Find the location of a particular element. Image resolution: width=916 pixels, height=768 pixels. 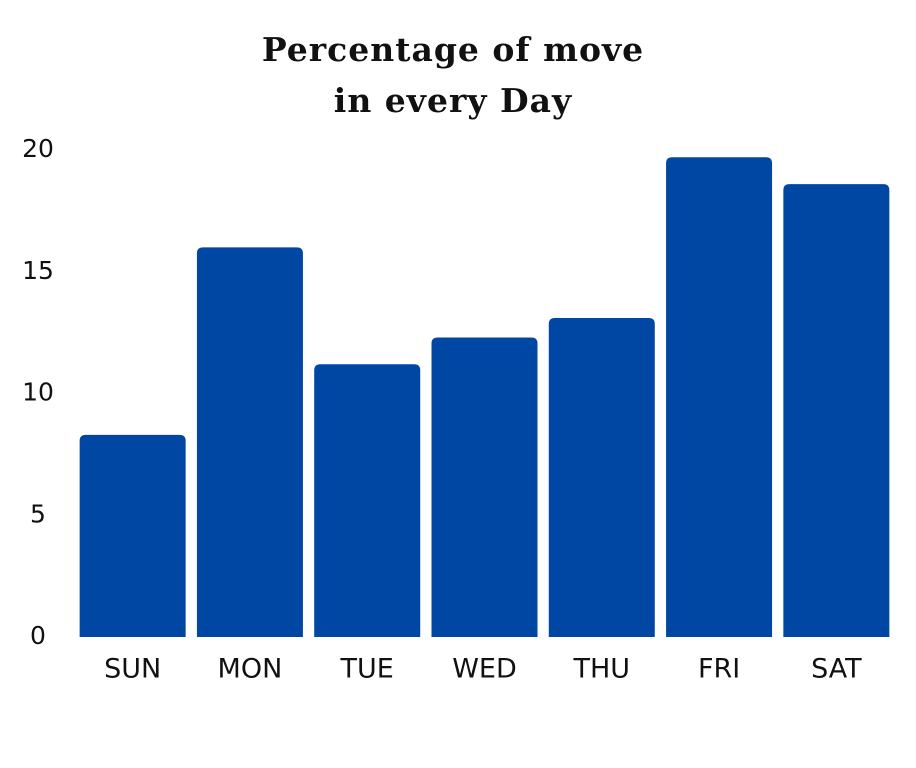

x-tick-label: FRI is located at coordinates (719, 669).